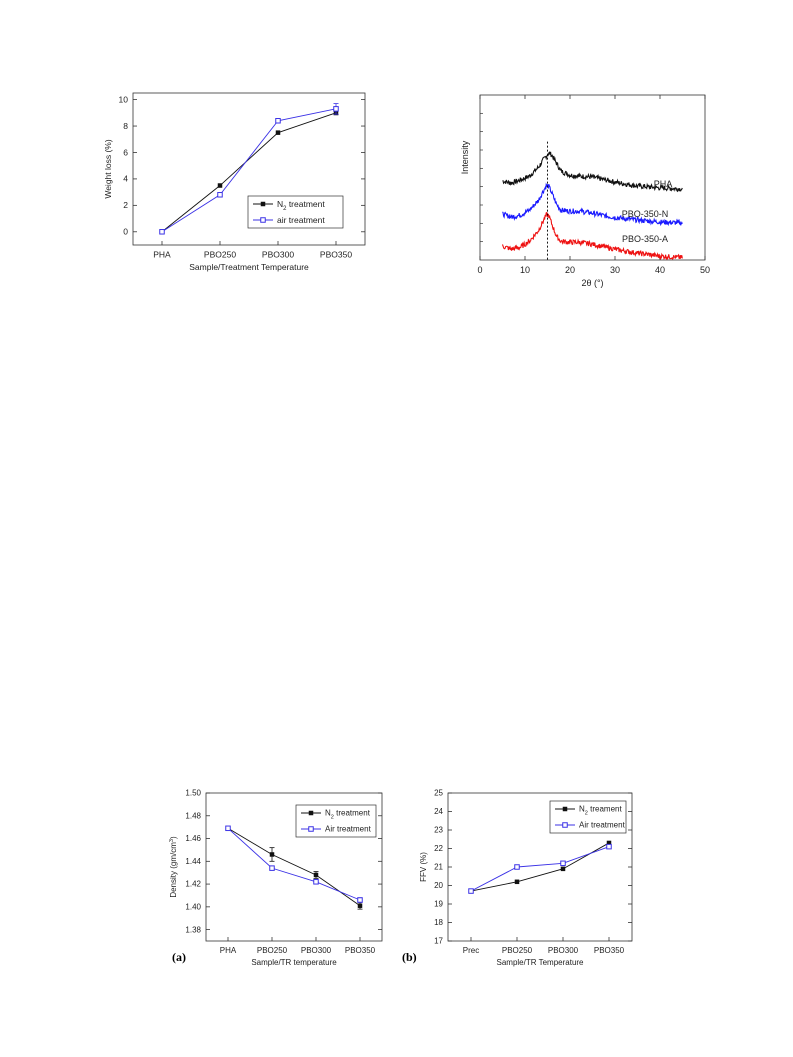  I want to click on x-tick-label: 0, so click(479, 270).